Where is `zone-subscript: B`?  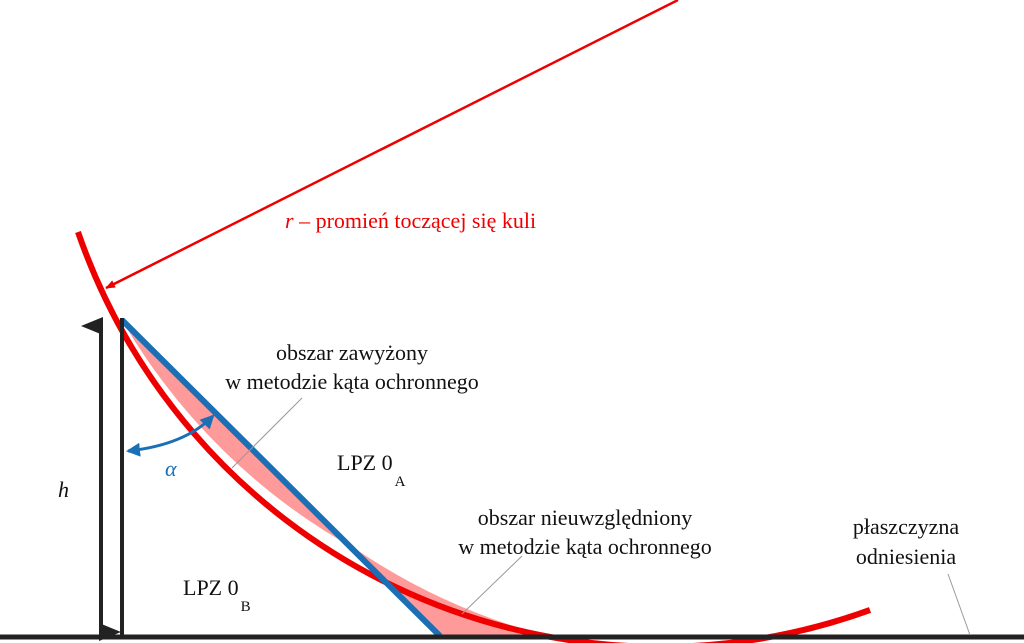 zone-subscript: B is located at coordinates (246, 607).